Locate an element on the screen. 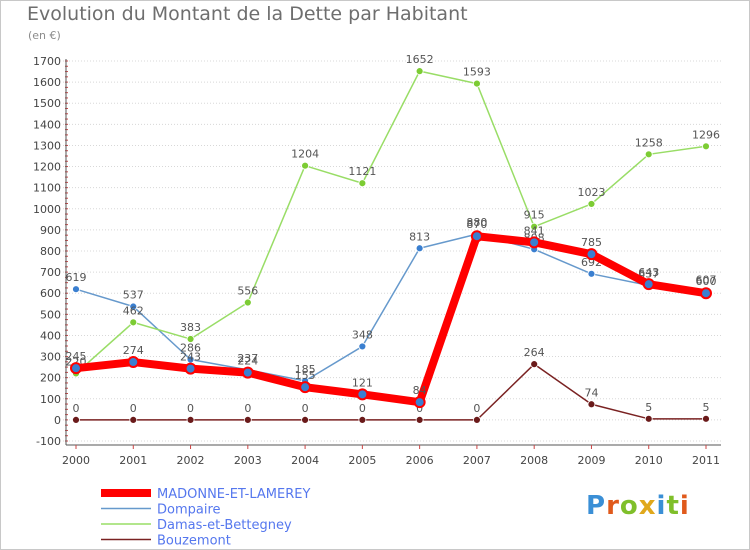 This screenshot has height=550, width=750. data-label-damas-et-bettegney: 462 is located at coordinates (133, 310).